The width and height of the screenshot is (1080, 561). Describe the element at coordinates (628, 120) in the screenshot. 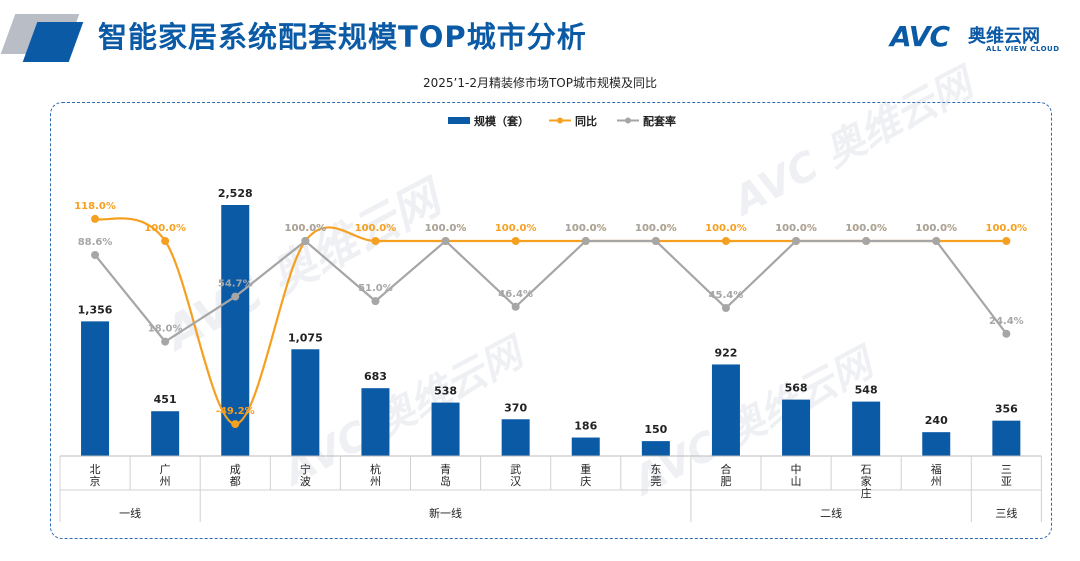

I see `legend-swatch-marker` at that location.